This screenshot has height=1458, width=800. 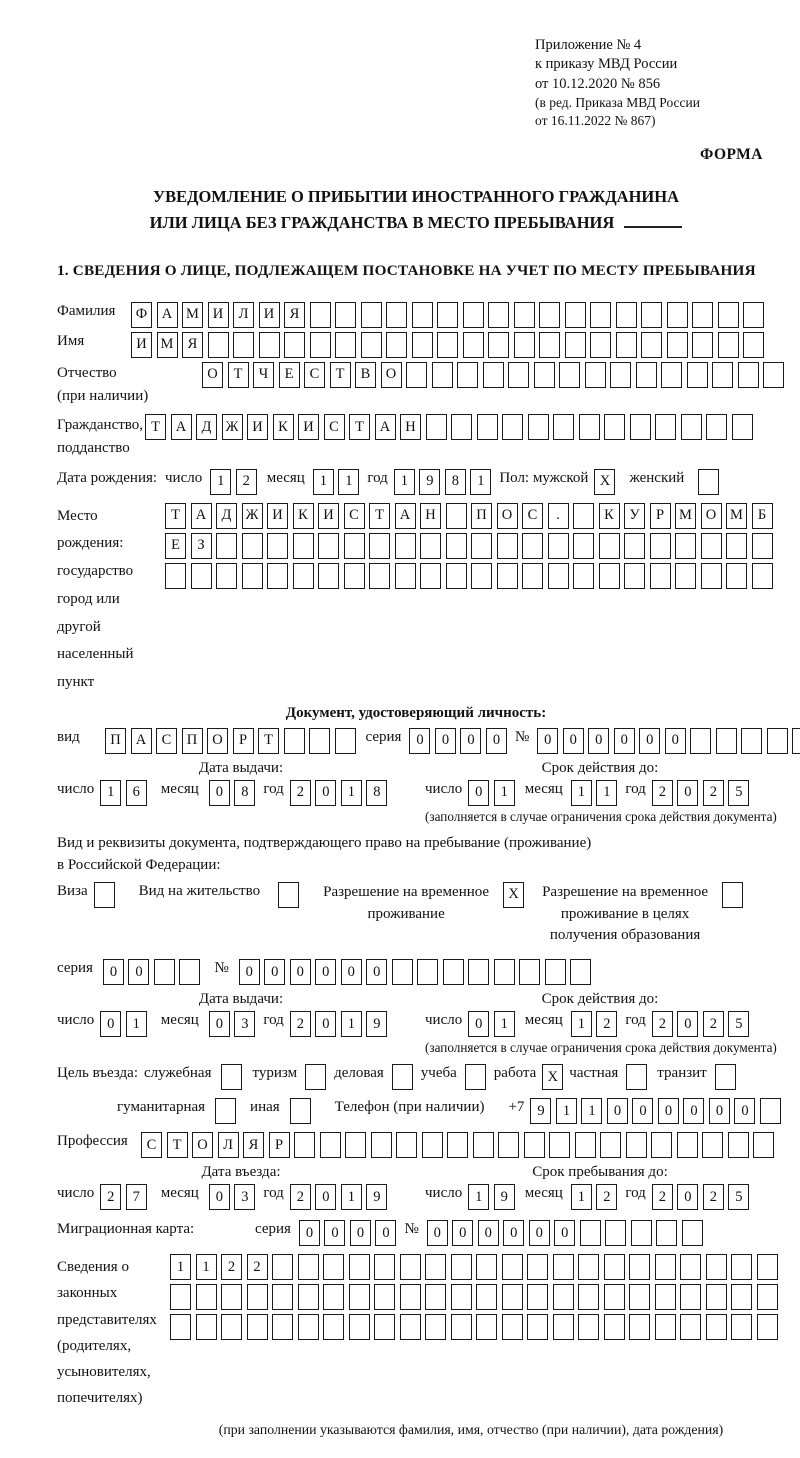 What do you see at coordinates (238, 374) in the screenshot?
I see `patronymic-cells-cell: Т` at bounding box center [238, 374].